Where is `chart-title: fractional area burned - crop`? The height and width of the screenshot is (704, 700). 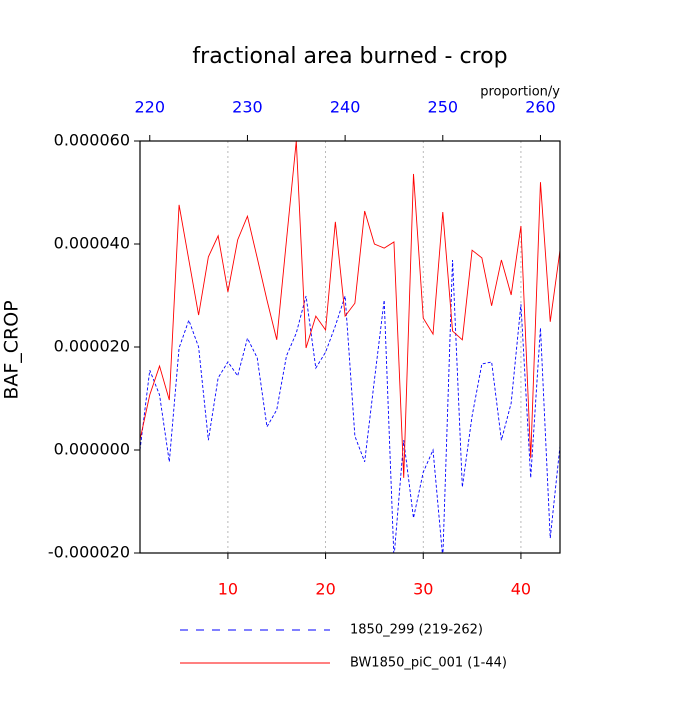
chart-title: fractional area burned - crop is located at coordinates (349, 56).